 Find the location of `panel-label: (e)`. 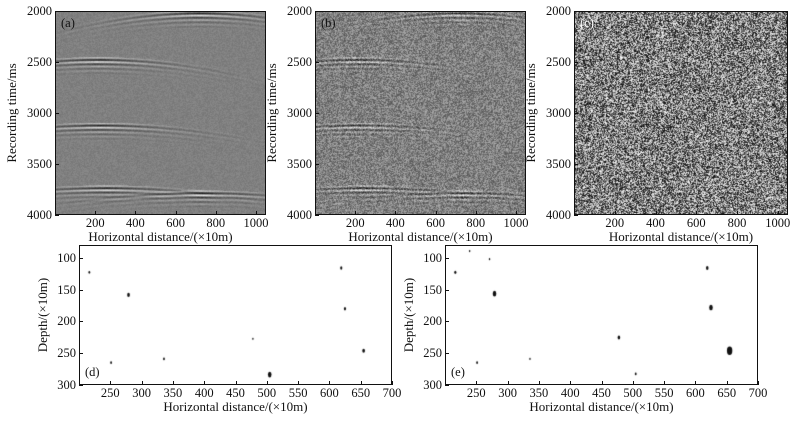

panel-label: (e) is located at coordinates (458, 372).